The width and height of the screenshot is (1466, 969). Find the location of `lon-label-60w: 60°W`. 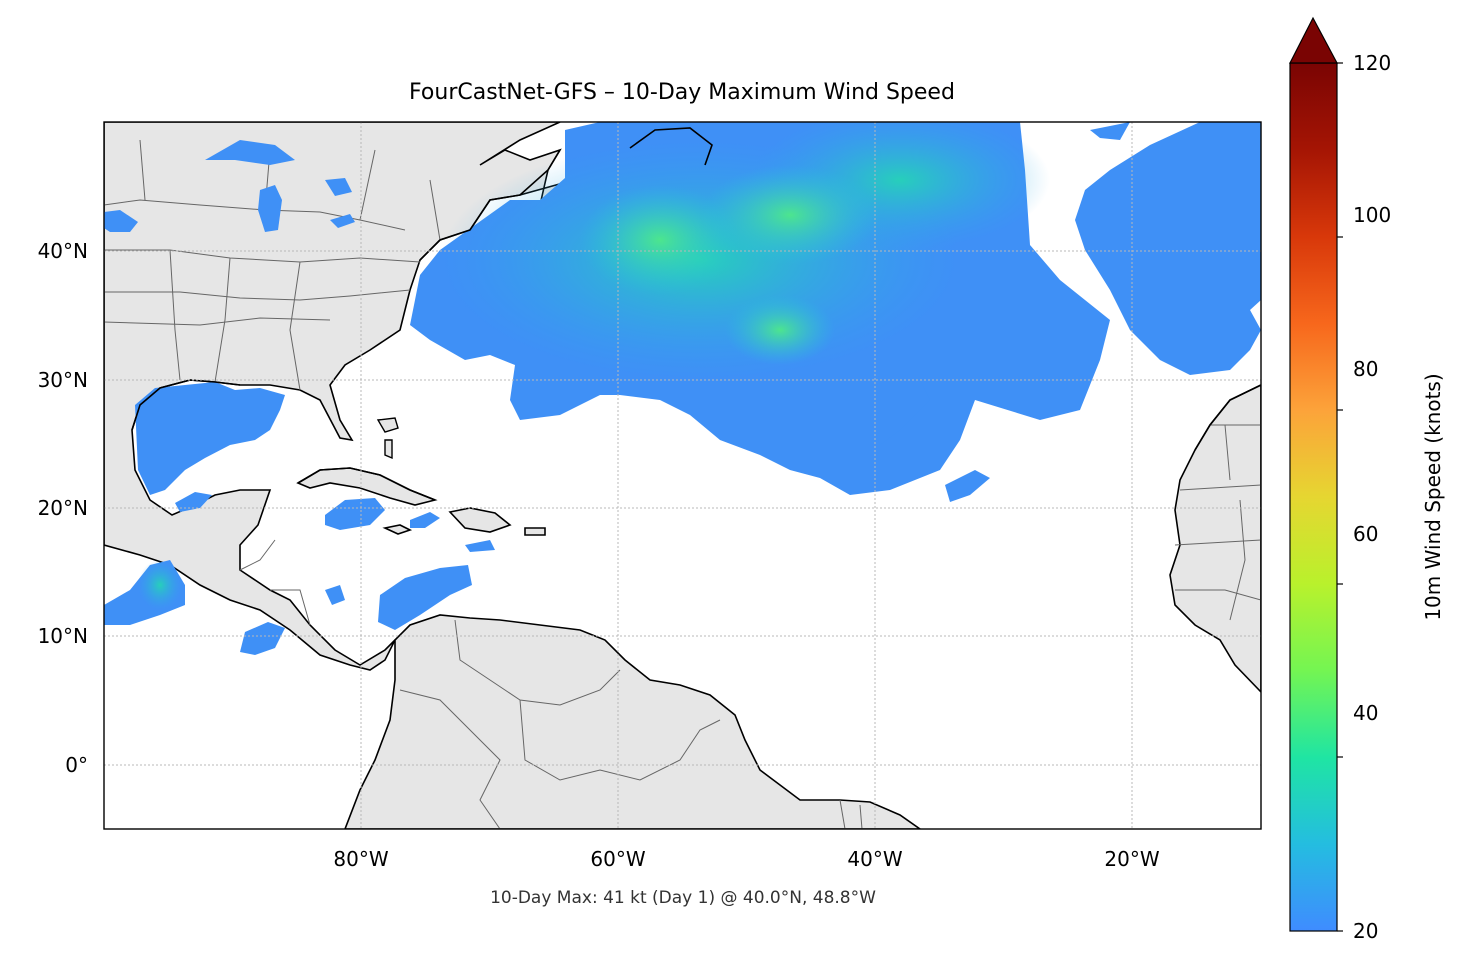

lon-label-60w: 60°W is located at coordinates (617, 859).